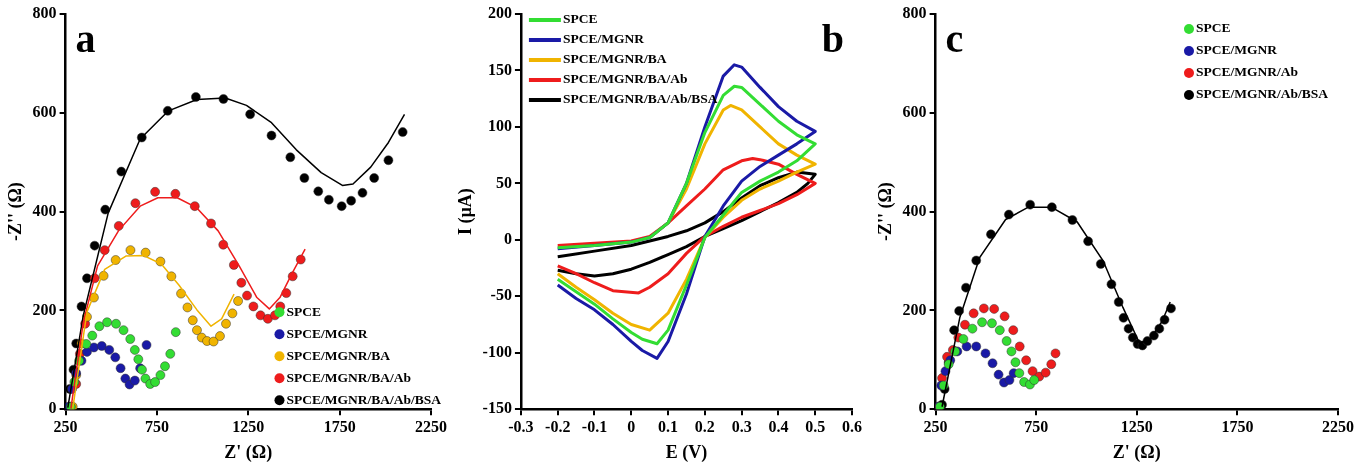 The image size is (1357, 466). What do you see at coordinates (954, 39) in the screenshot?
I see `annotation: c` at bounding box center [954, 39].